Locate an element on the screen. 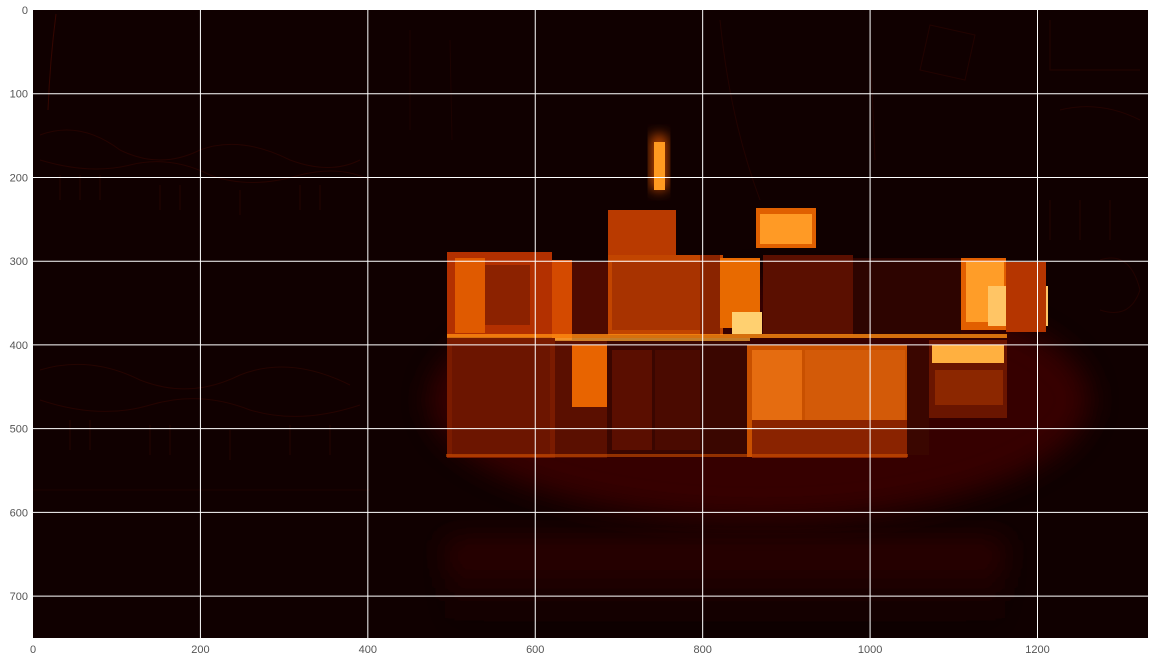 The image size is (1154, 661). boxes-lower-row is located at coordinates (727, 398).